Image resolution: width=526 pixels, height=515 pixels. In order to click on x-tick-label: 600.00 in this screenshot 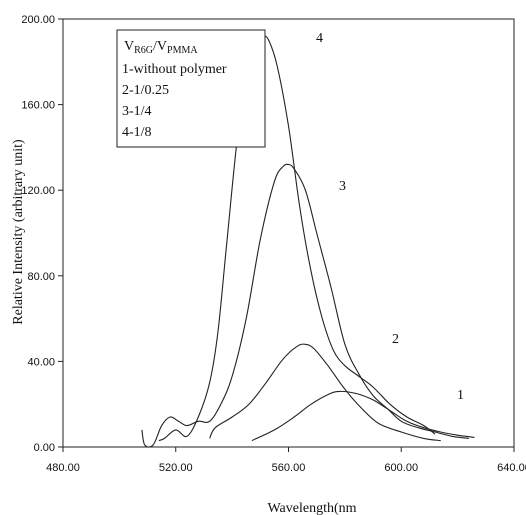, I will do `click(401, 468)`.